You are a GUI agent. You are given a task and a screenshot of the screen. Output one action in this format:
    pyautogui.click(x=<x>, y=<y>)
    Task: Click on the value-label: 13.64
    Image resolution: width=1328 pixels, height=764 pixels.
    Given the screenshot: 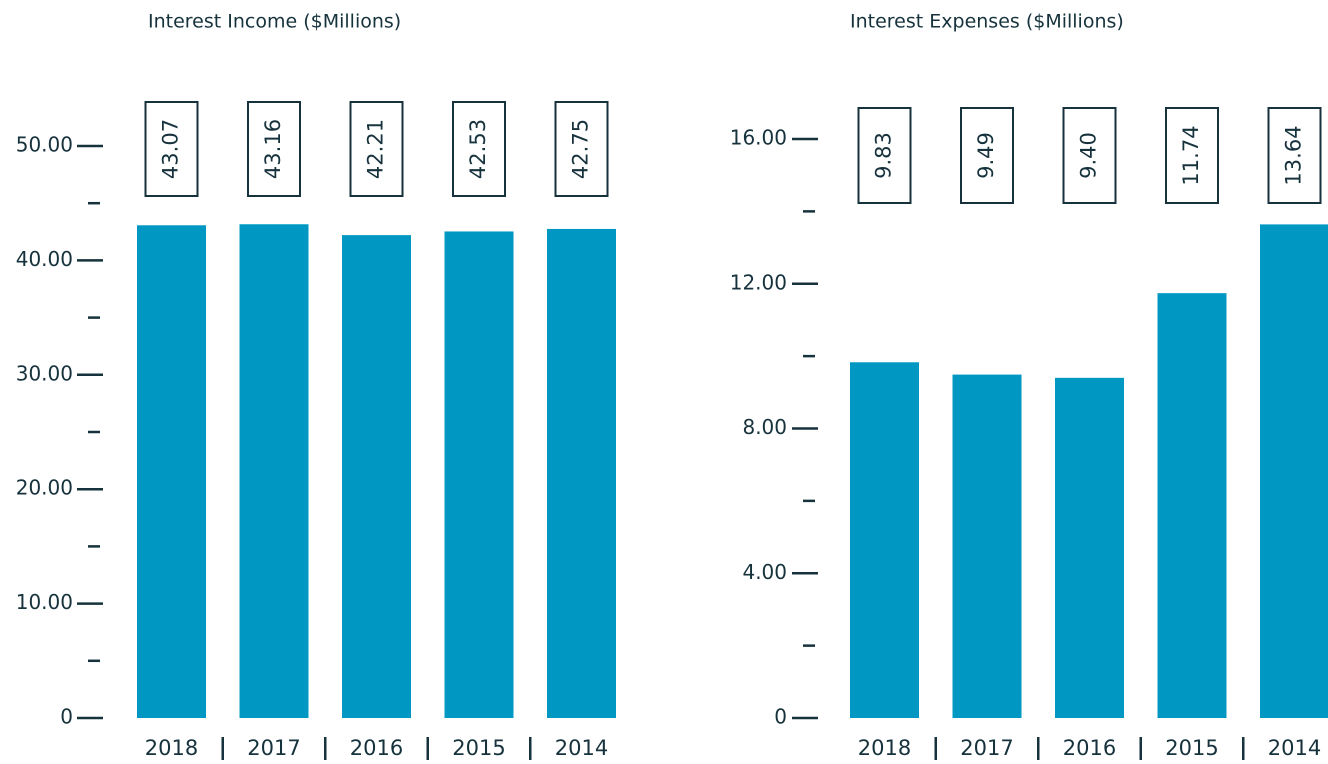 What is the action you would take?
    pyautogui.click(x=1294, y=155)
    